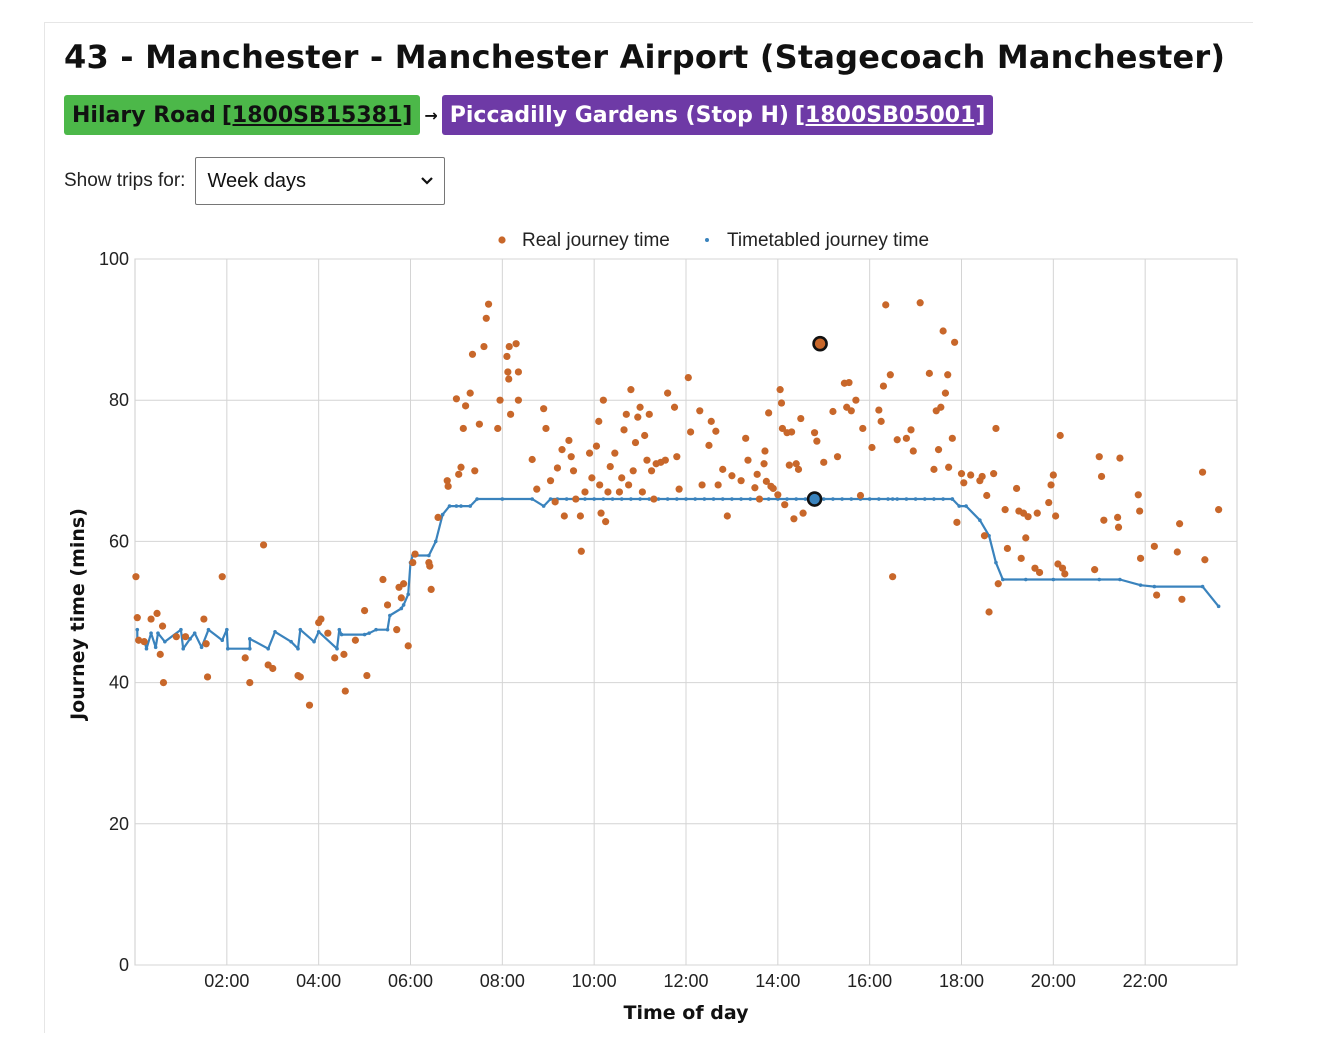  Describe the element at coordinates (317, 115) in the screenshot. I see `from-stop-code-link: [1800SB15381]` at that location.